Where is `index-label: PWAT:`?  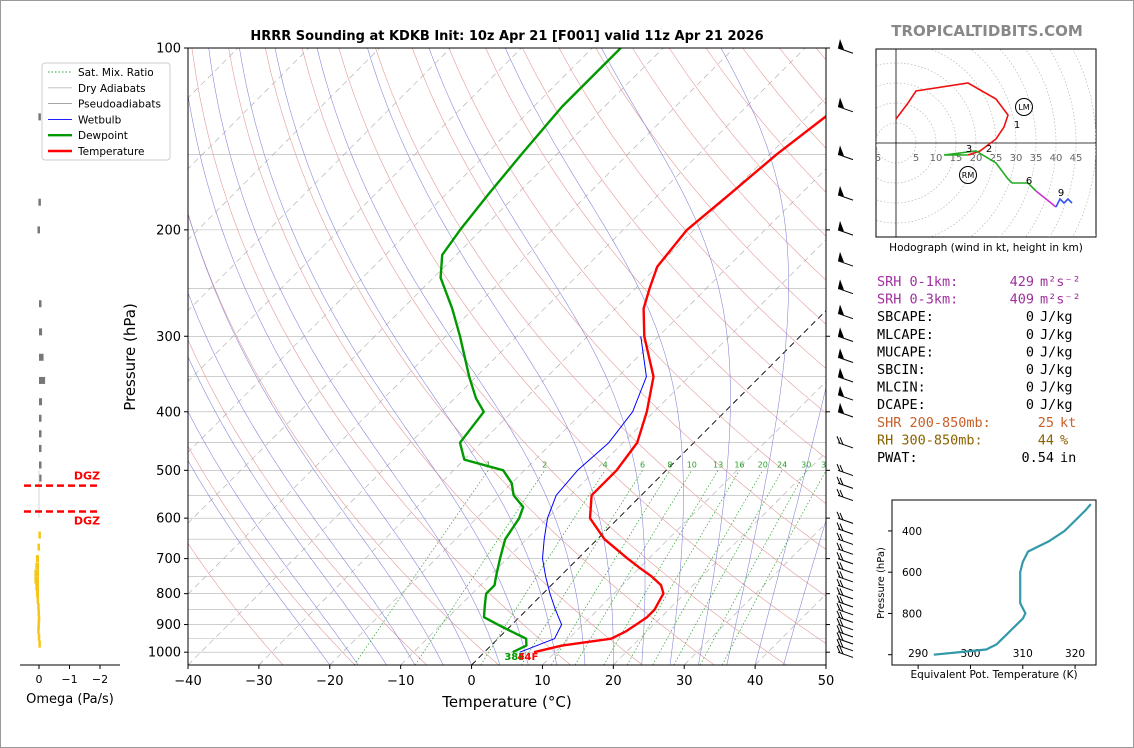
index-label: PWAT: is located at coordinates (897, 458).